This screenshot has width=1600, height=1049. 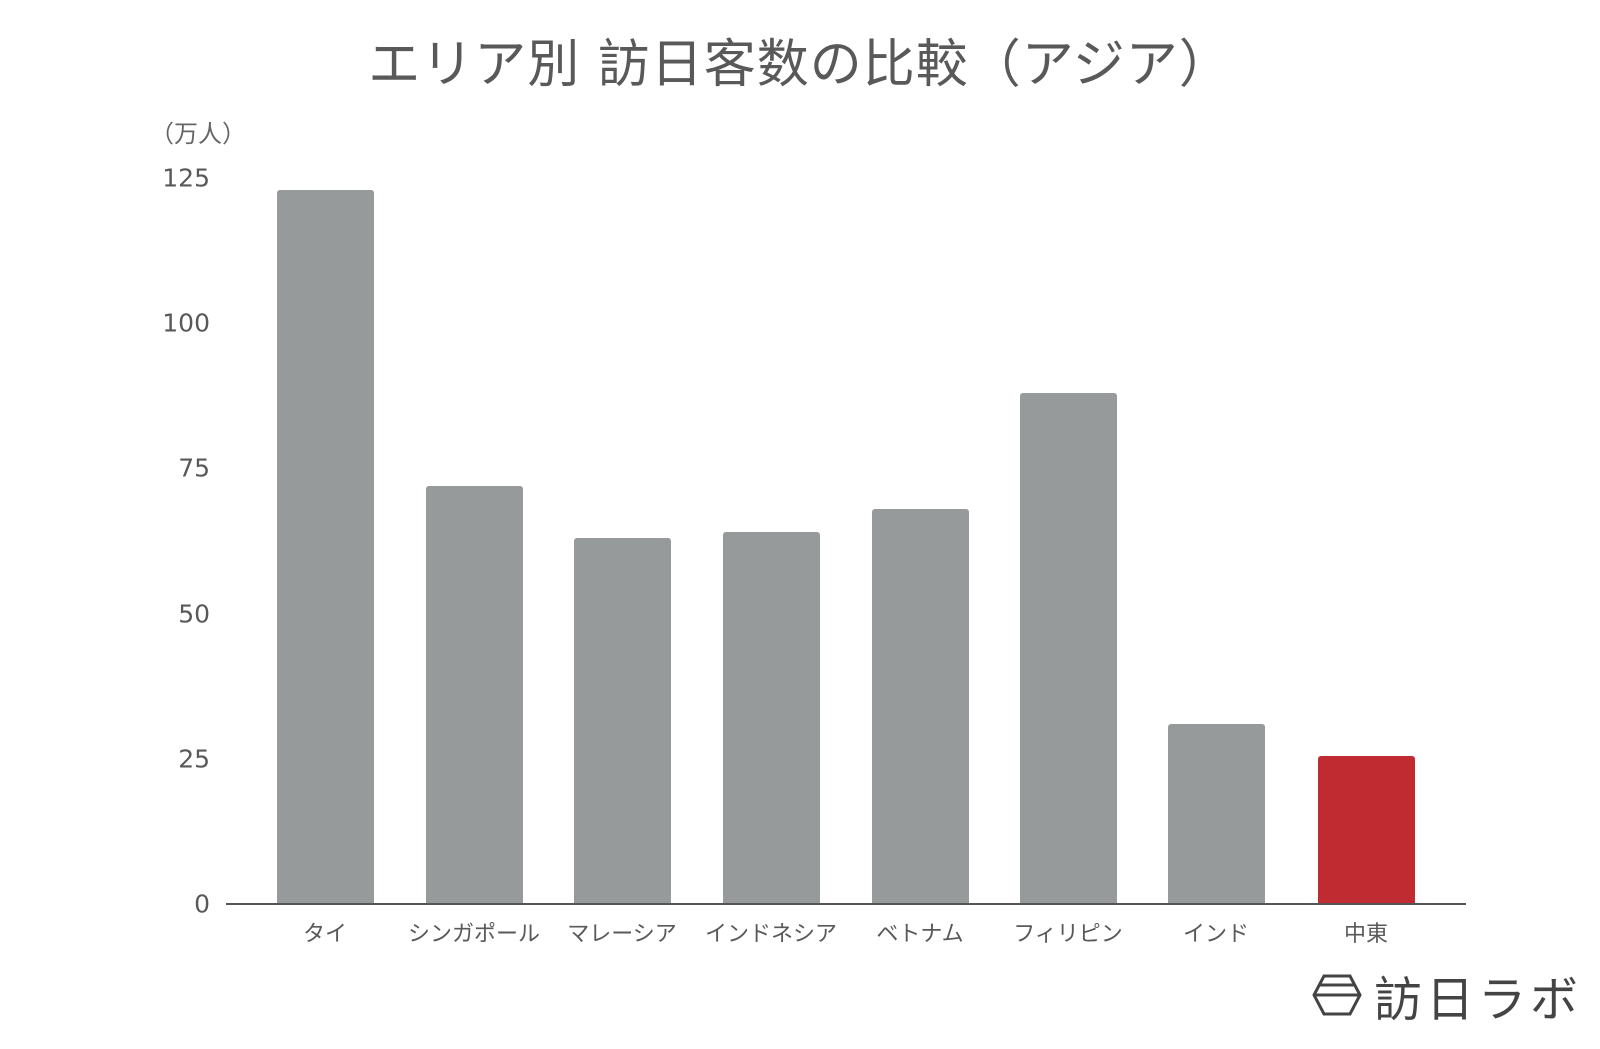 I want to click on x-tick-label: マレーシア, so click(x=622, y=934).